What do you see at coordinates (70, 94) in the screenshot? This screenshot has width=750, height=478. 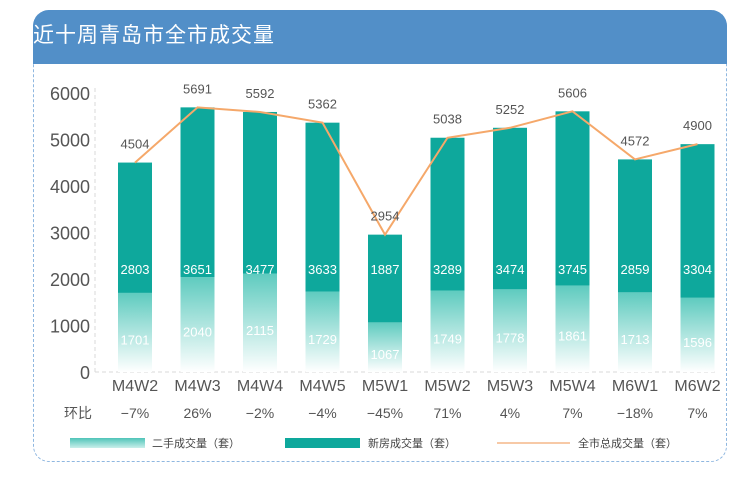 I see `y-tick-label: 6000` at bounding box center [70, 94].